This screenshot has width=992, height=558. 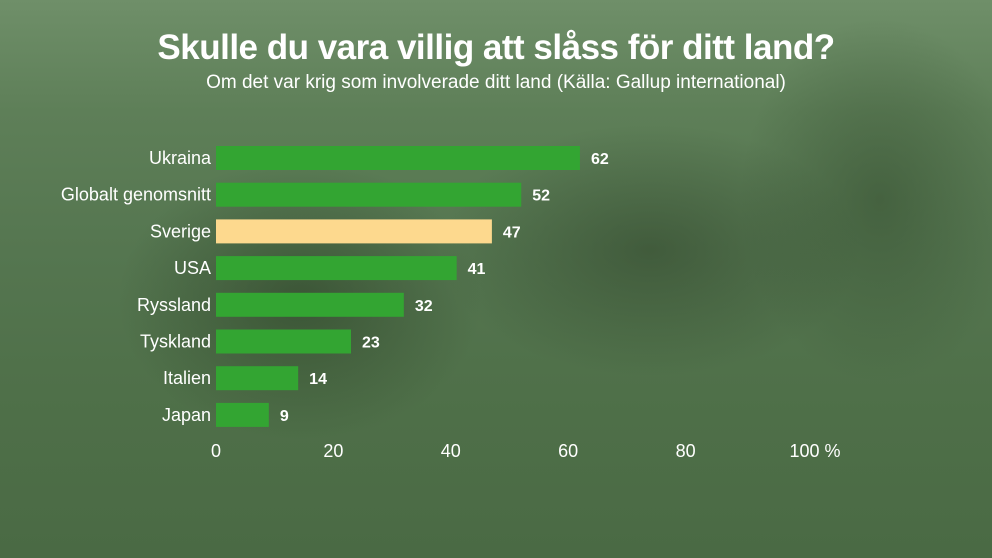 I want to click on bar-ukraina, so click(x=398, y=158).